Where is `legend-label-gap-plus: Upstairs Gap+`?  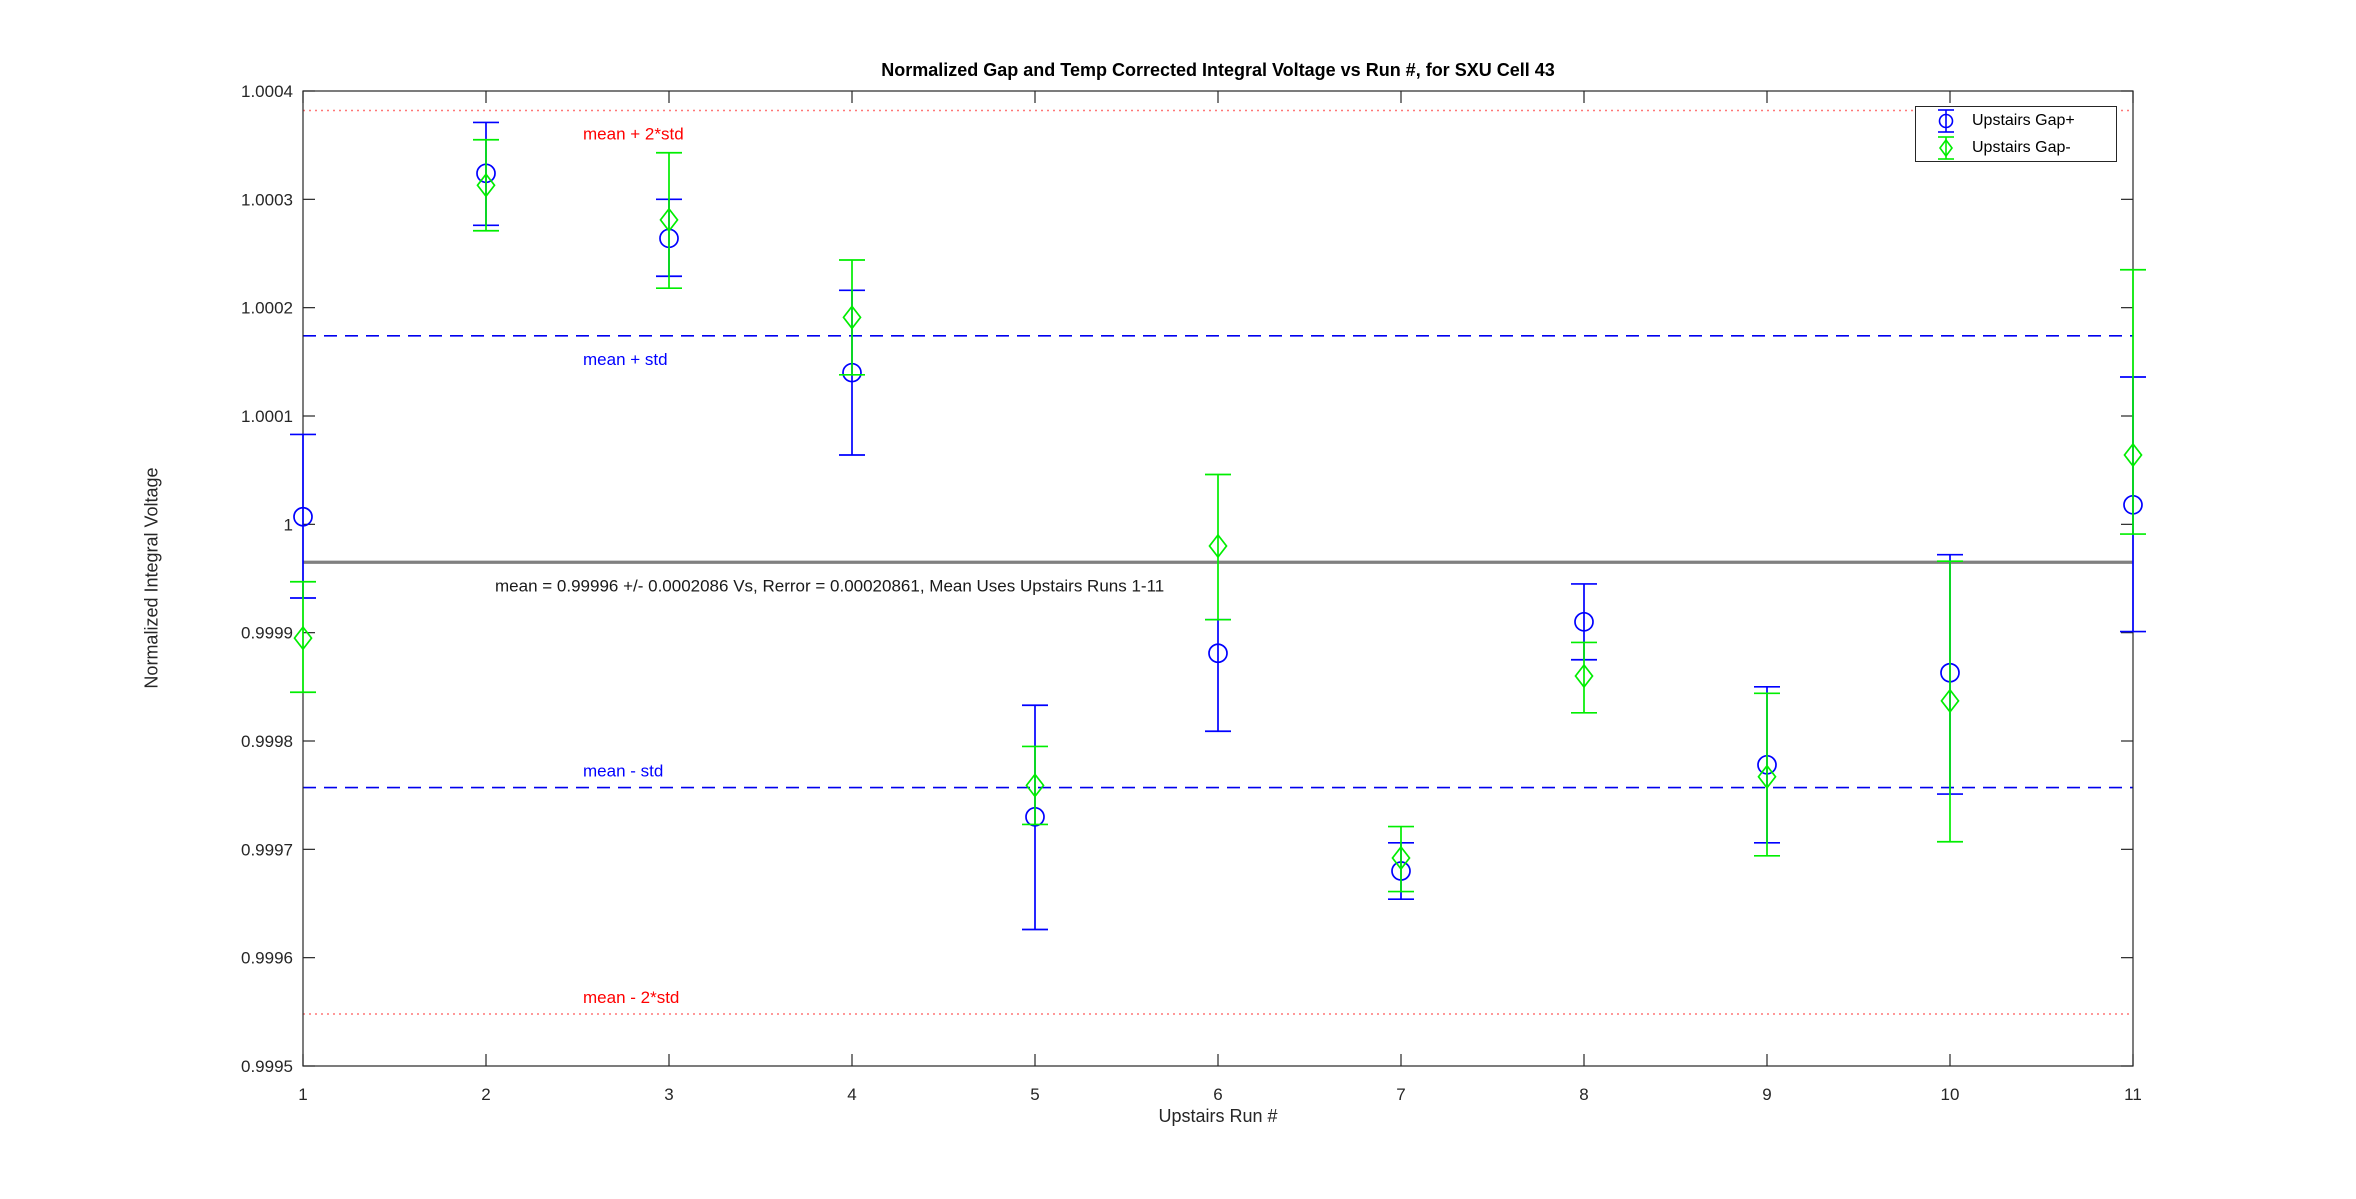
legend-label-gap-plus: Upstairs Gap+ is located at coordinates (2023, 120).